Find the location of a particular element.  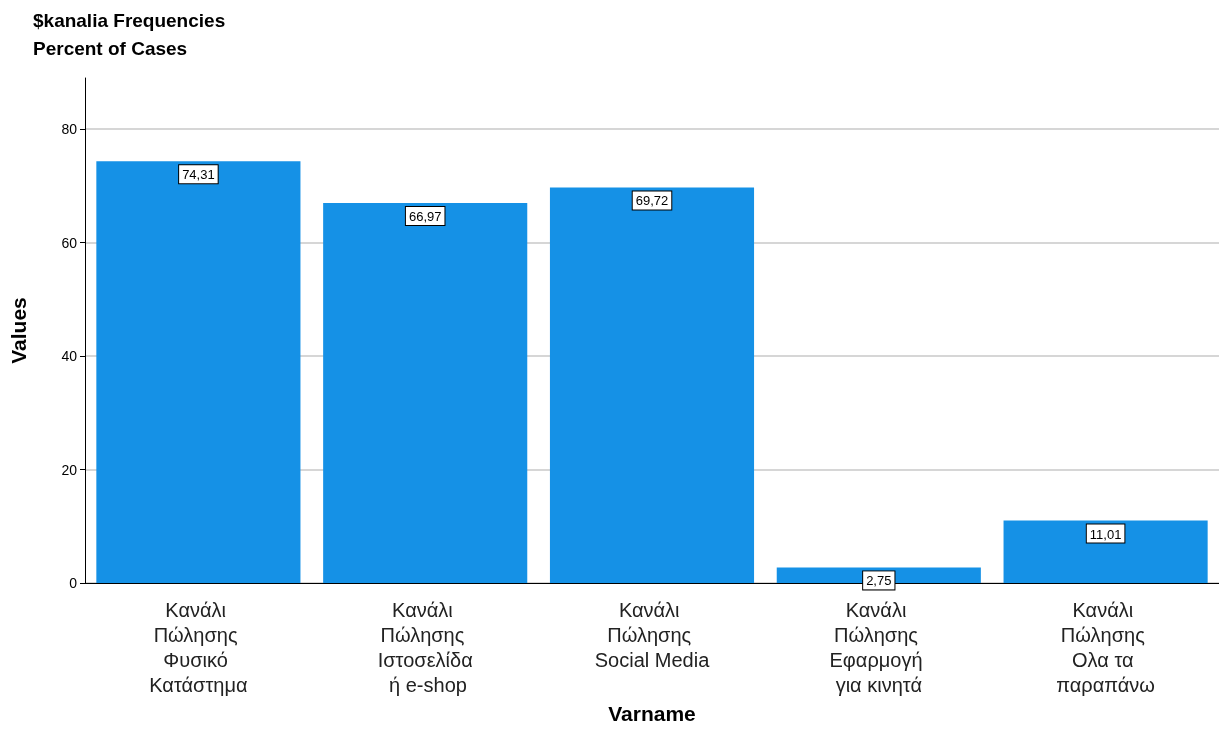

x-tick-label: Κανάλι Πώλησης Φυσικό Κατάστημα is located at coordinates (198, 647).